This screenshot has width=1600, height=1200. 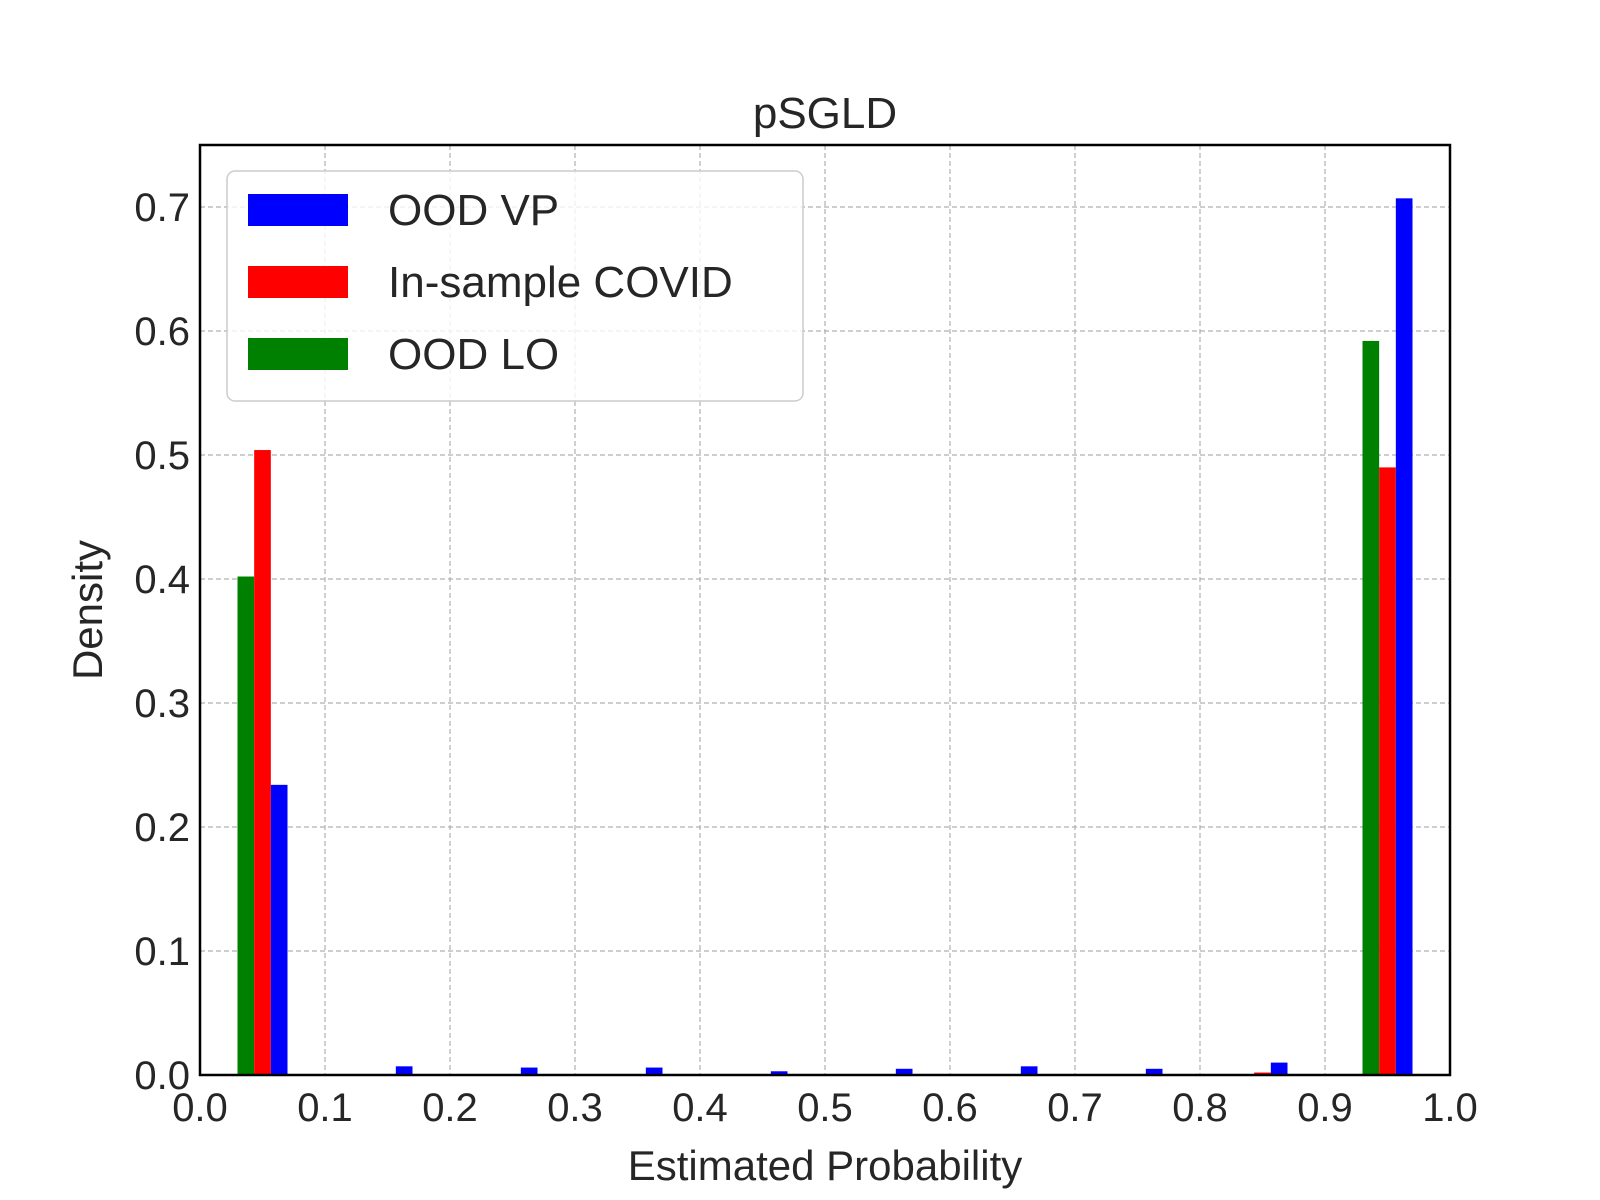 I want to click on x-tick-label: 0.1, so click(x=325, y=1108).